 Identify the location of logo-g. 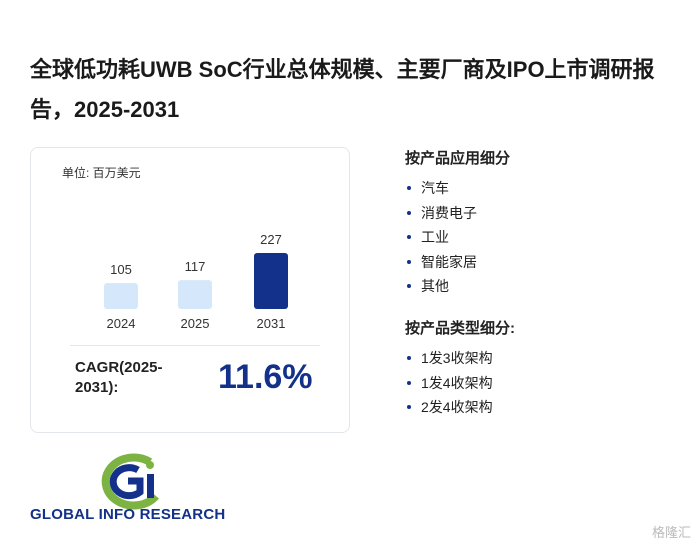
(126, 482).